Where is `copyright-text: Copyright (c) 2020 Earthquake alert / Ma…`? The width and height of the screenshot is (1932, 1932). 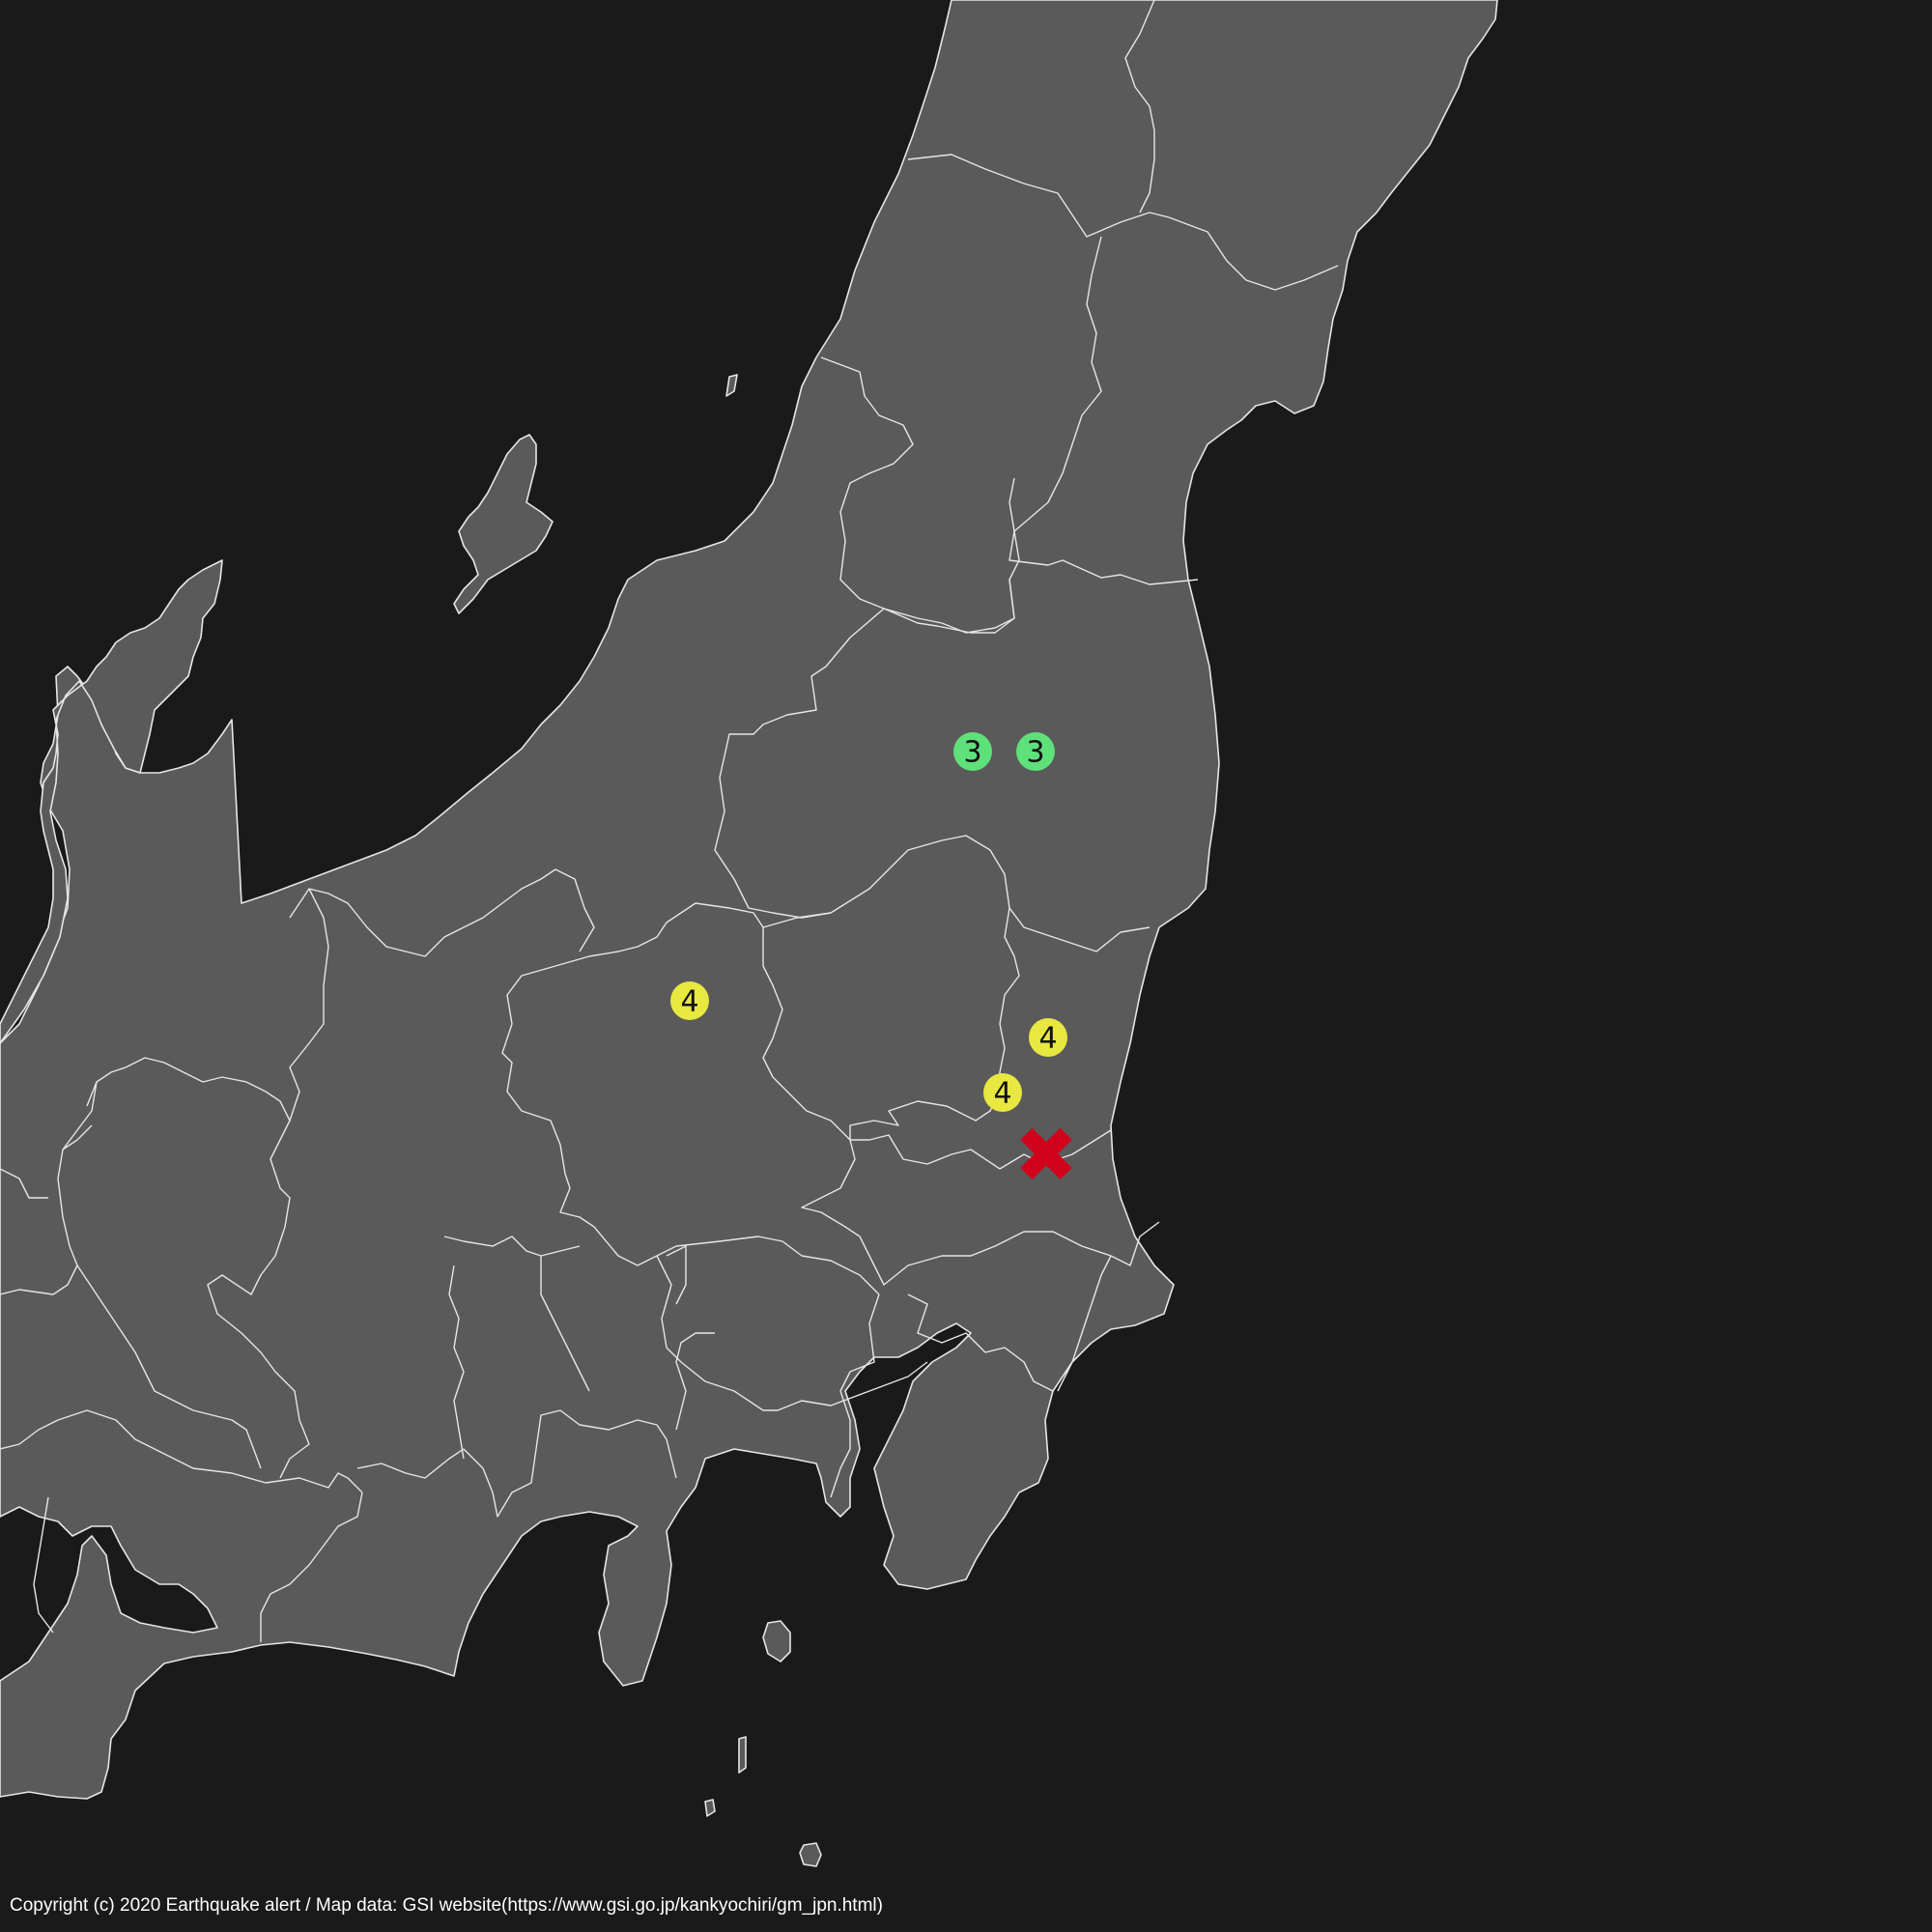 copyright-text: Copyright (c) 2020 Earthquake alert / Ma… is located at coordinates (446, 1905).